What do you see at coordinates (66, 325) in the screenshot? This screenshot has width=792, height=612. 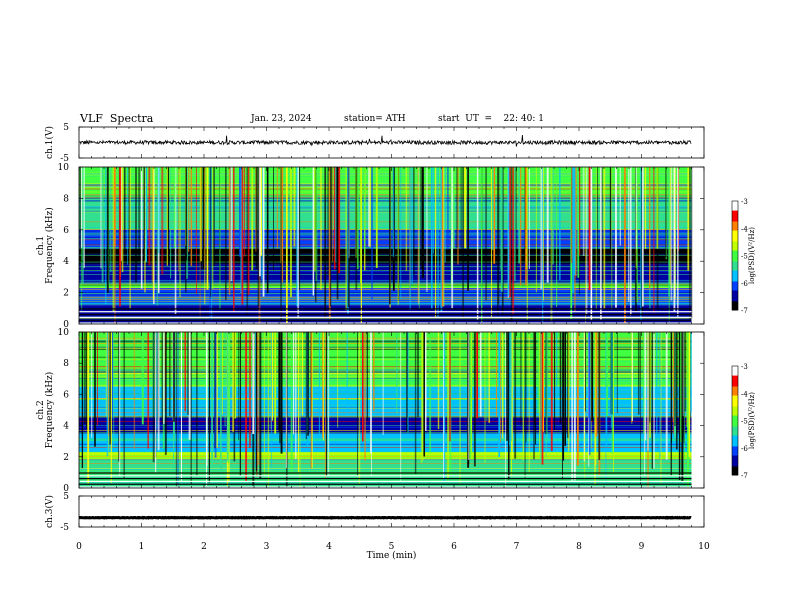 I see `ch1-spectrogram-ytick-label: 0` at bounding box center [66, 325].